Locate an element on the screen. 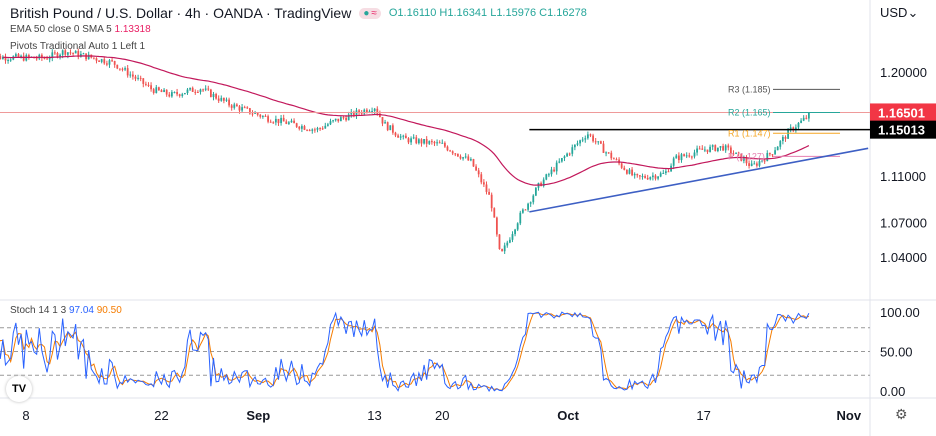  currency-selector: USD⌄ is located at coordinates (899, 13).